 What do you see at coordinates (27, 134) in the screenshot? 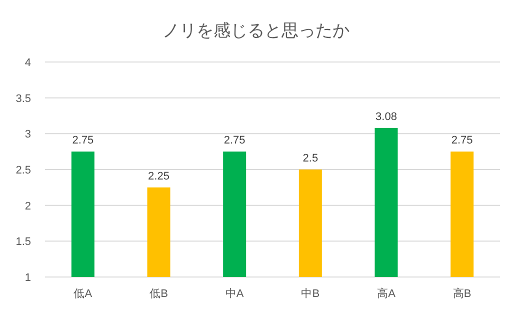
I see `y-tick-label: 3` at bounding box center [27, 134].